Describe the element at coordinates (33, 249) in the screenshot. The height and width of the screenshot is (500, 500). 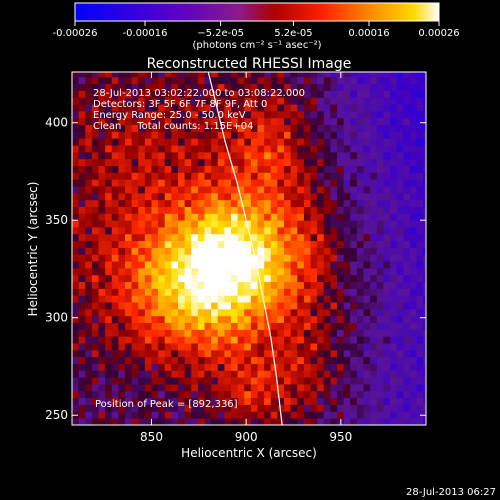
I see `y-axis-label: Heliocentric Y (arcsec)` at that location.